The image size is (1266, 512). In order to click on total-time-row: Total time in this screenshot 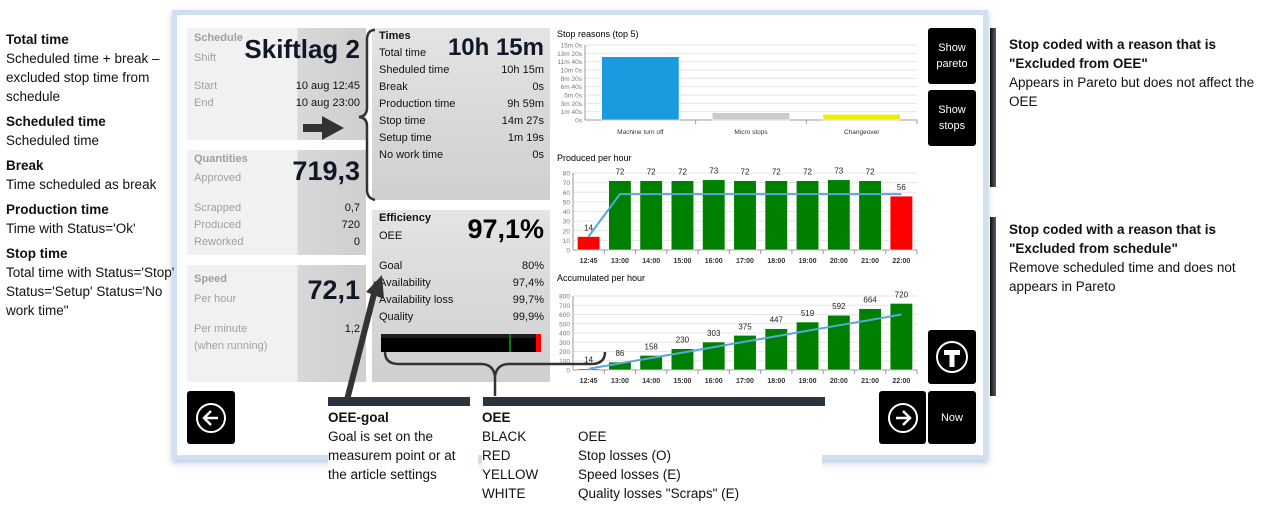, I will do `click(461, 53)`.